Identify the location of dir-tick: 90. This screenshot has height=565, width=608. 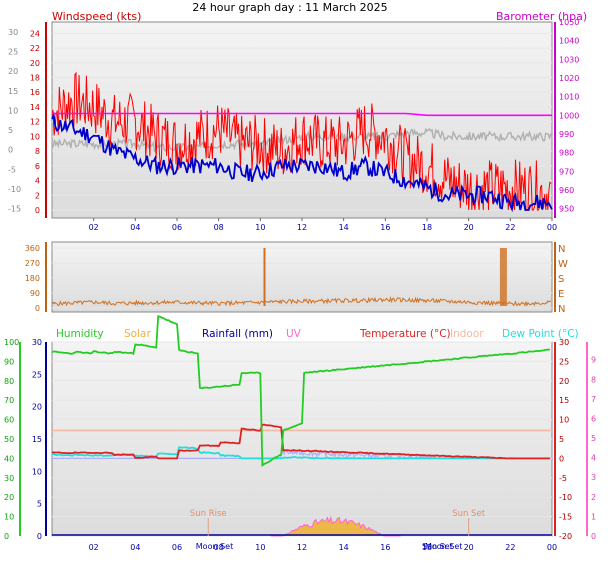
(35, 293).